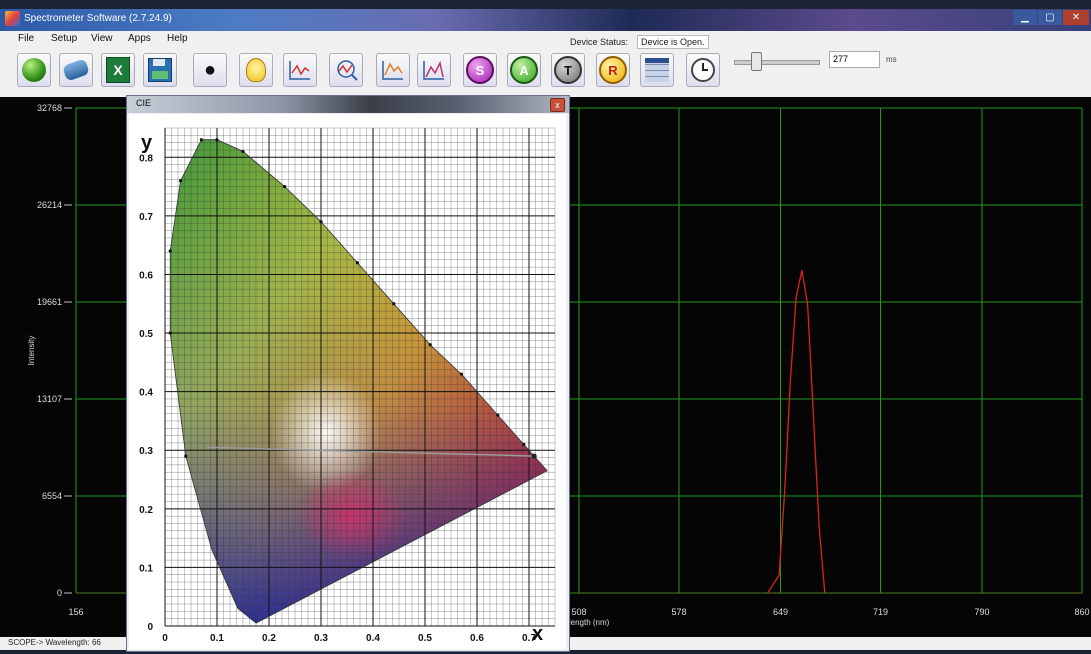  I want to click on zoom-chart-icon, so click(347, 70).